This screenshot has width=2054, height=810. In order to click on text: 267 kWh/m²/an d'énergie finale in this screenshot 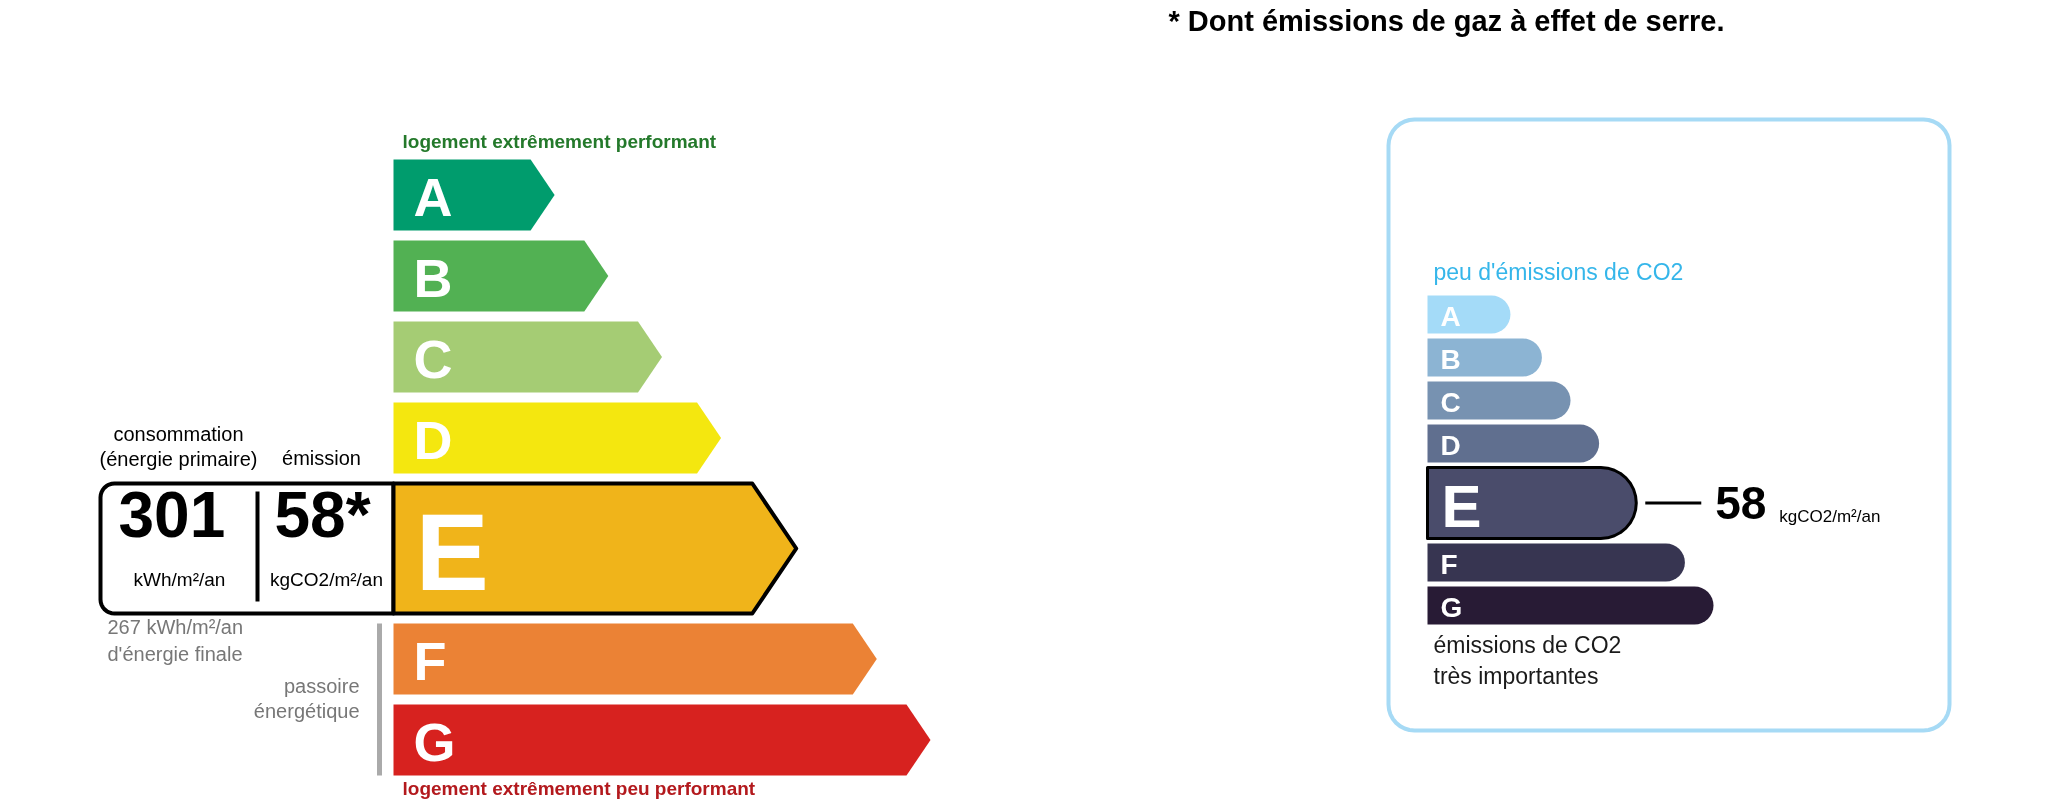, I will do `click(175, 640)`.